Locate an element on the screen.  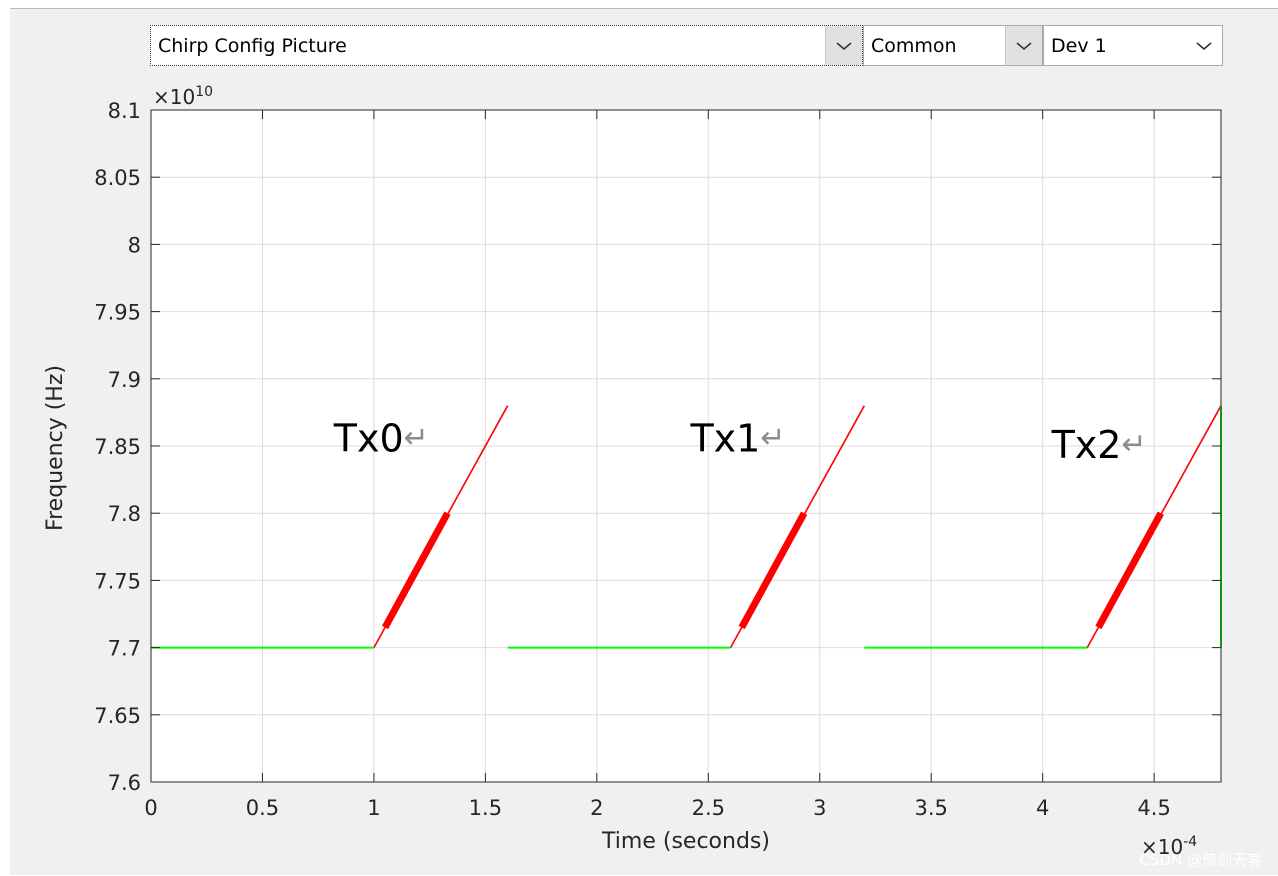
tx-annotation: Tx0↵ is located at coordinates (381, 438).